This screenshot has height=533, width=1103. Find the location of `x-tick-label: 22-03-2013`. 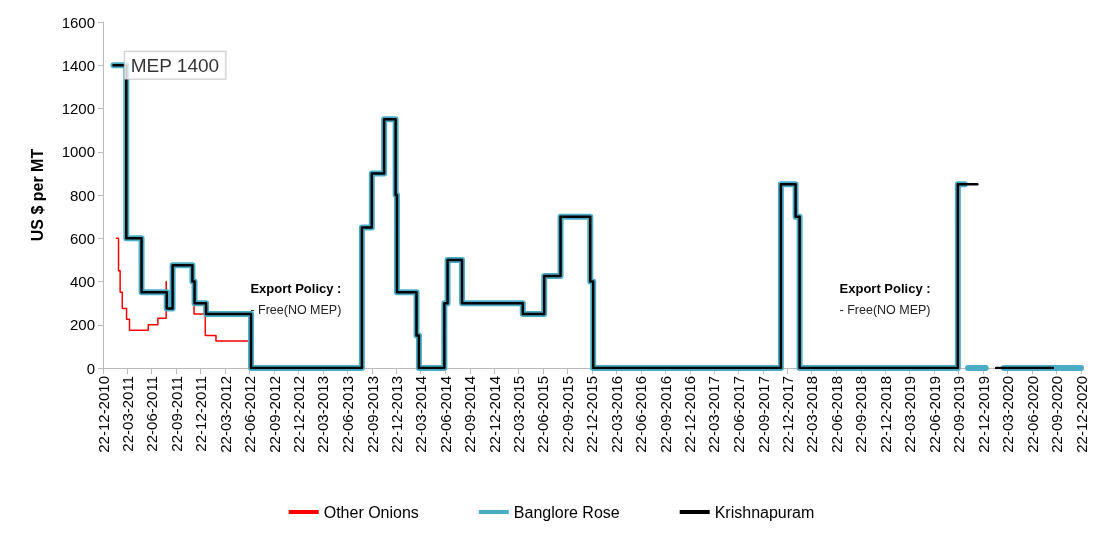

x-tick-label: 22-03-2013 is located at coordinates (323, 414).